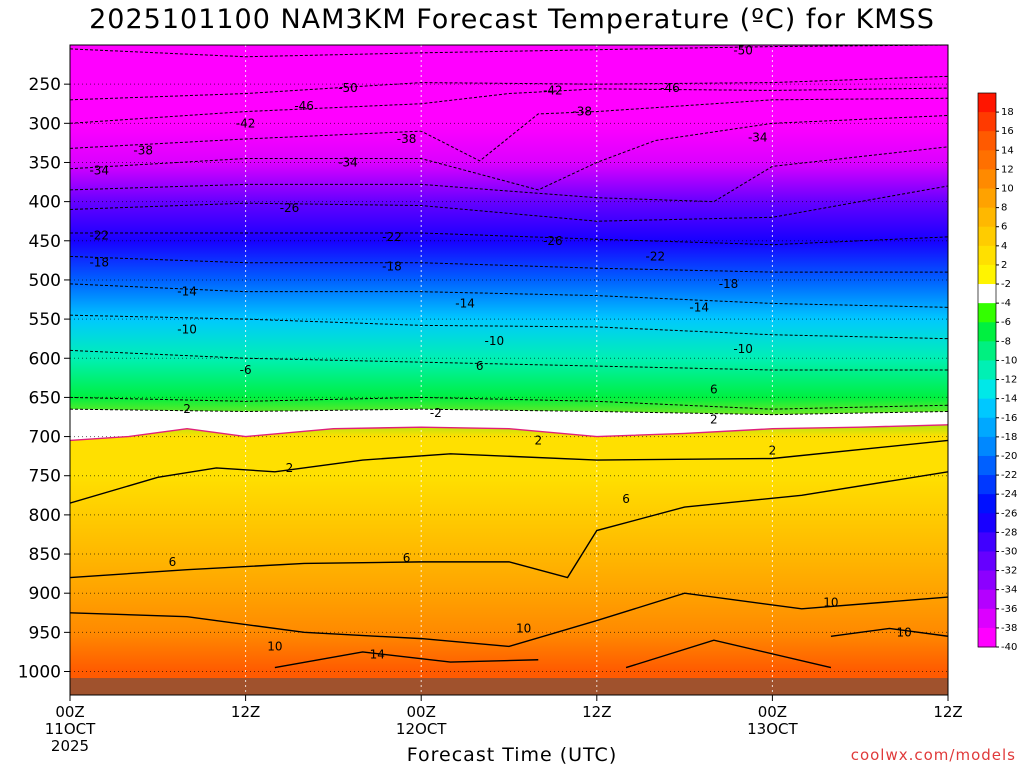 The height and width of the screenshot is (768, 1024). I want to click on colorbar-tick-label: 8, so click(1004, 208).